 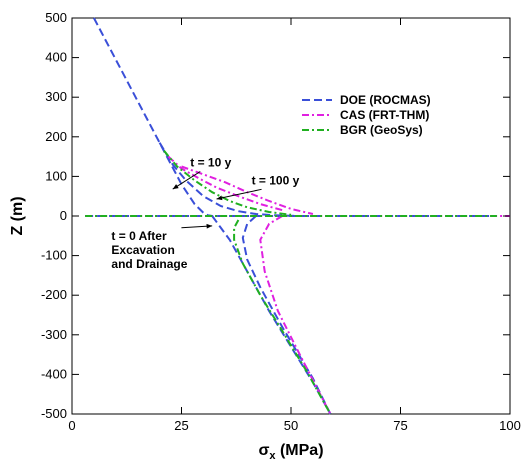 I want to click on legend-label-cas: CAS (FRT-THM), so click(x=384, y=115).